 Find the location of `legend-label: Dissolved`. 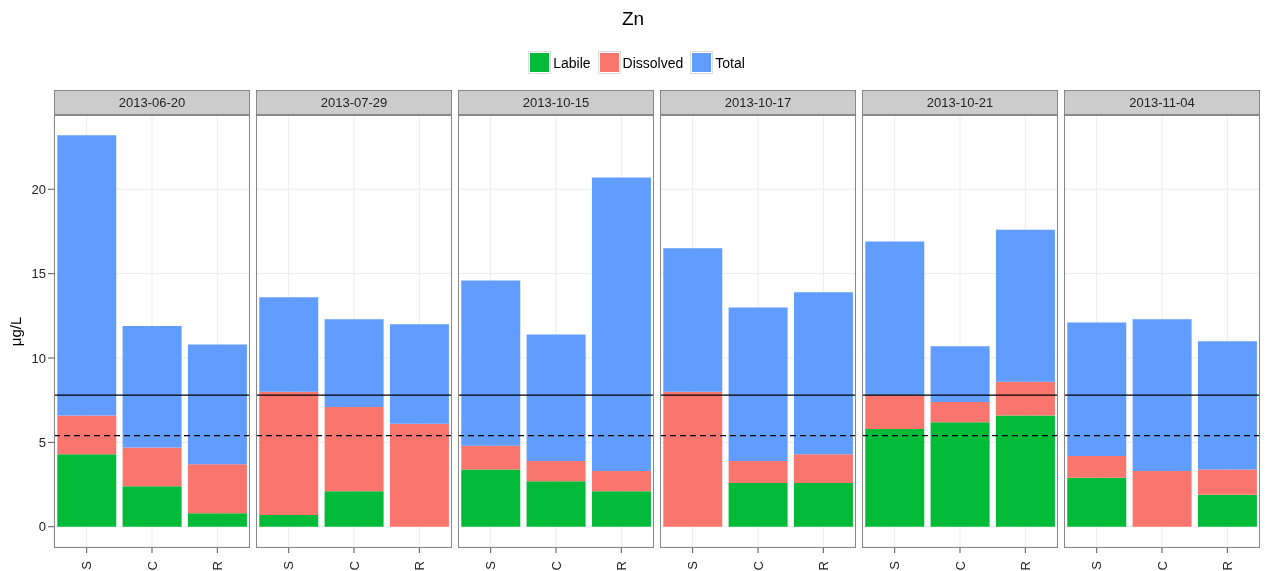

legend-label: Dissolved is located at coordinates (653, 62).